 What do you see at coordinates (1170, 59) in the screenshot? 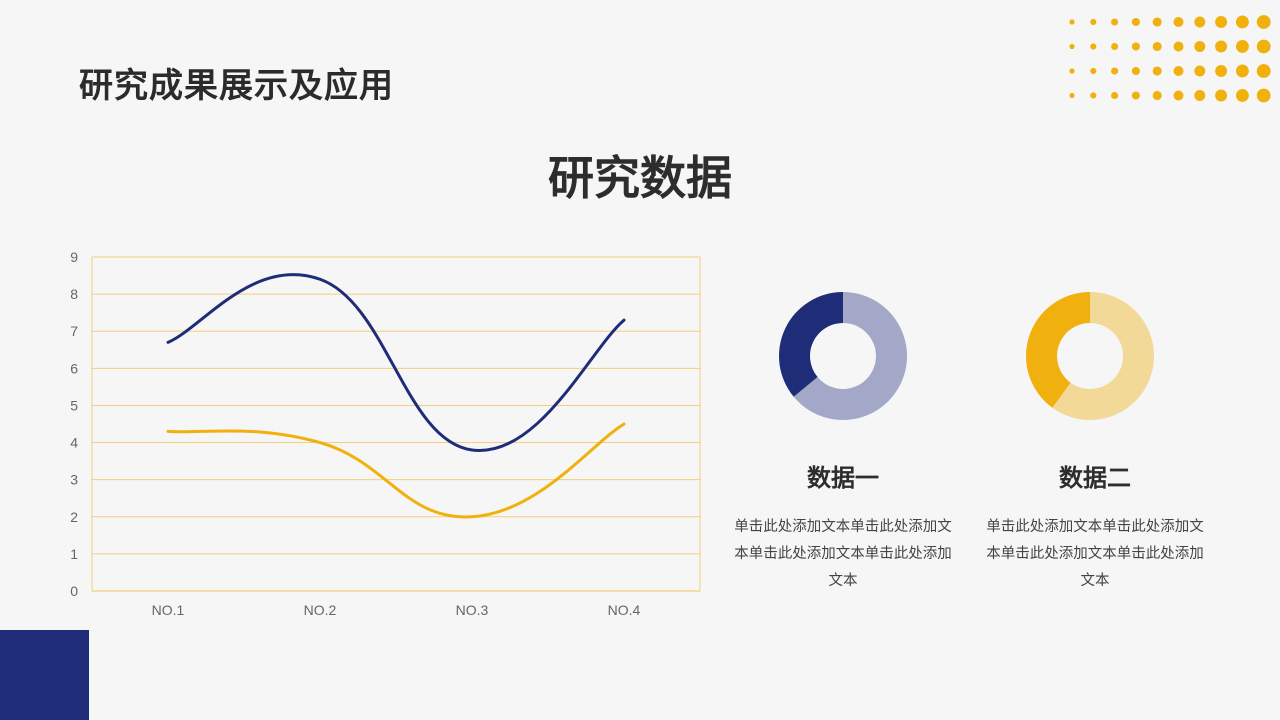
I see `decorative-dot-grid` at bounding box center [1170, 59].